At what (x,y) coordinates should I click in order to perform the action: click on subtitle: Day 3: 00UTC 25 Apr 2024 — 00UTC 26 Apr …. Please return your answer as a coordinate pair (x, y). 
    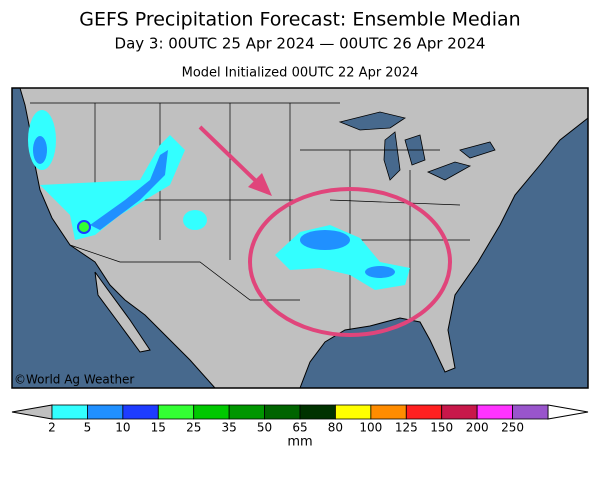
    Looking at the image, I should click on (300, 44).